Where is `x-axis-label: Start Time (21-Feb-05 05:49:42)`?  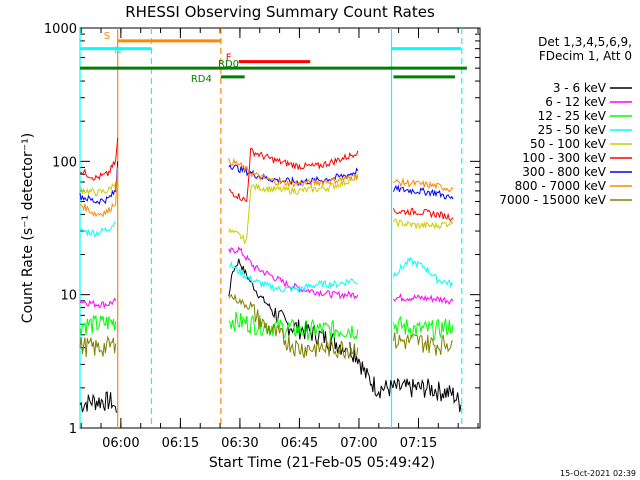
x-axis-label: Start Time (21-Feb-05 05:49:42) is located at coordinates (322, 463).